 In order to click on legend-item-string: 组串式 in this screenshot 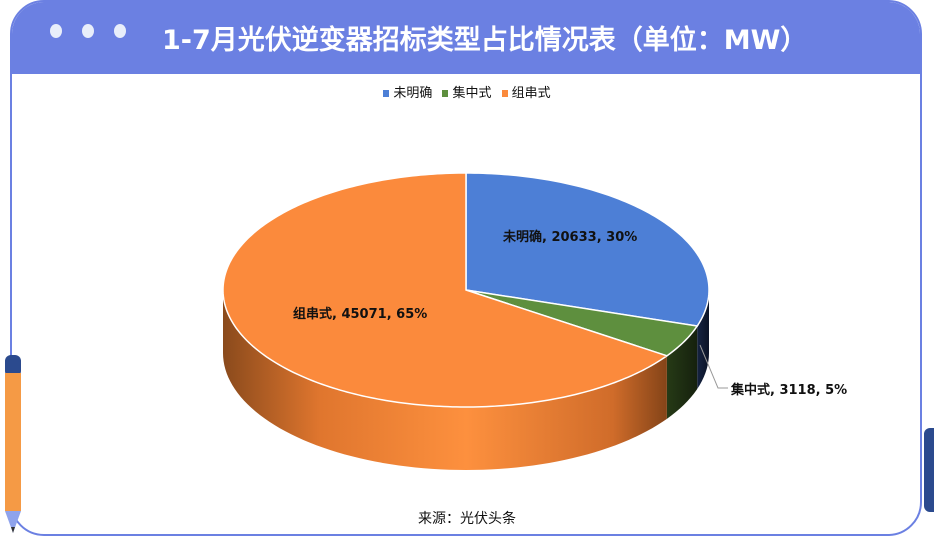, I will do `click(526, 93)`.